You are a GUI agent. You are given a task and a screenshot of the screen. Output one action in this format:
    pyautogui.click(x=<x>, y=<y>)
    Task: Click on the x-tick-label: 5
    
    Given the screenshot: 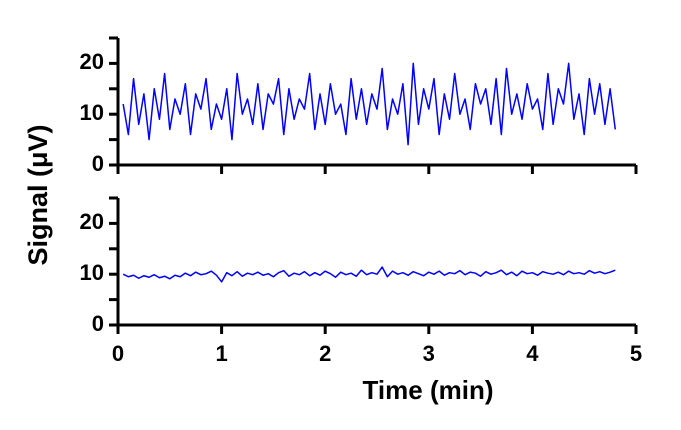 What is the action you would take?
    pyautogui.click(x=636, y=353)
    